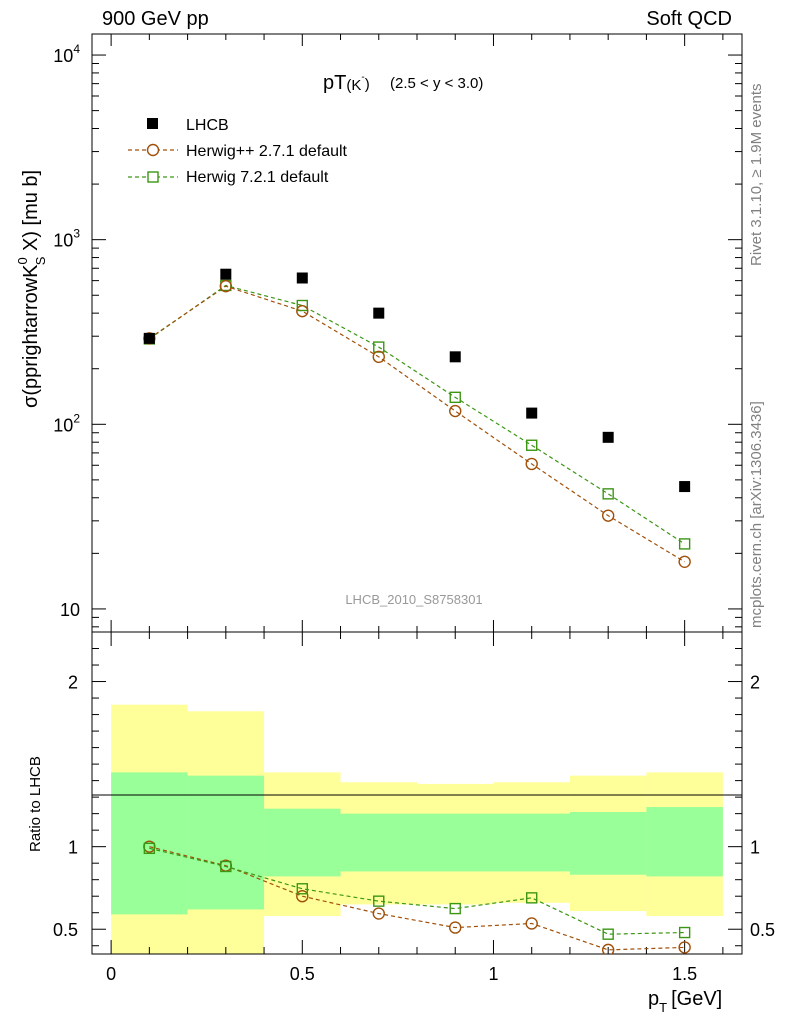 The width and height of the screenshot is (786, 1024). I want to click on y-tick-label: 10⁴, so click(66, 54).